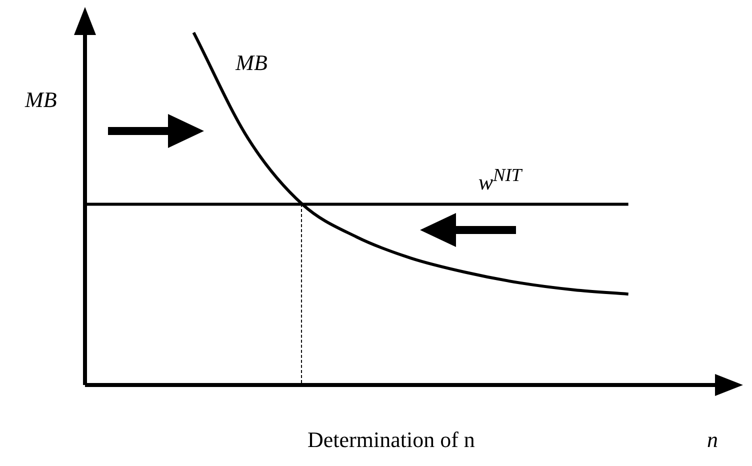 The width and height of the screenshot is (752, 466). I want to click on series-label: w$^{NIT}$, so click(500, 180).